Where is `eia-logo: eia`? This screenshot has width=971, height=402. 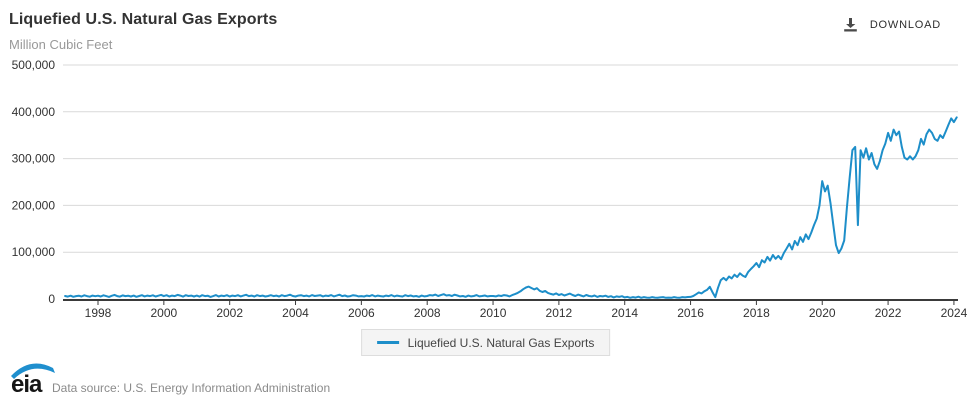 eia-logo: eia is located at coordinates (32, 379).